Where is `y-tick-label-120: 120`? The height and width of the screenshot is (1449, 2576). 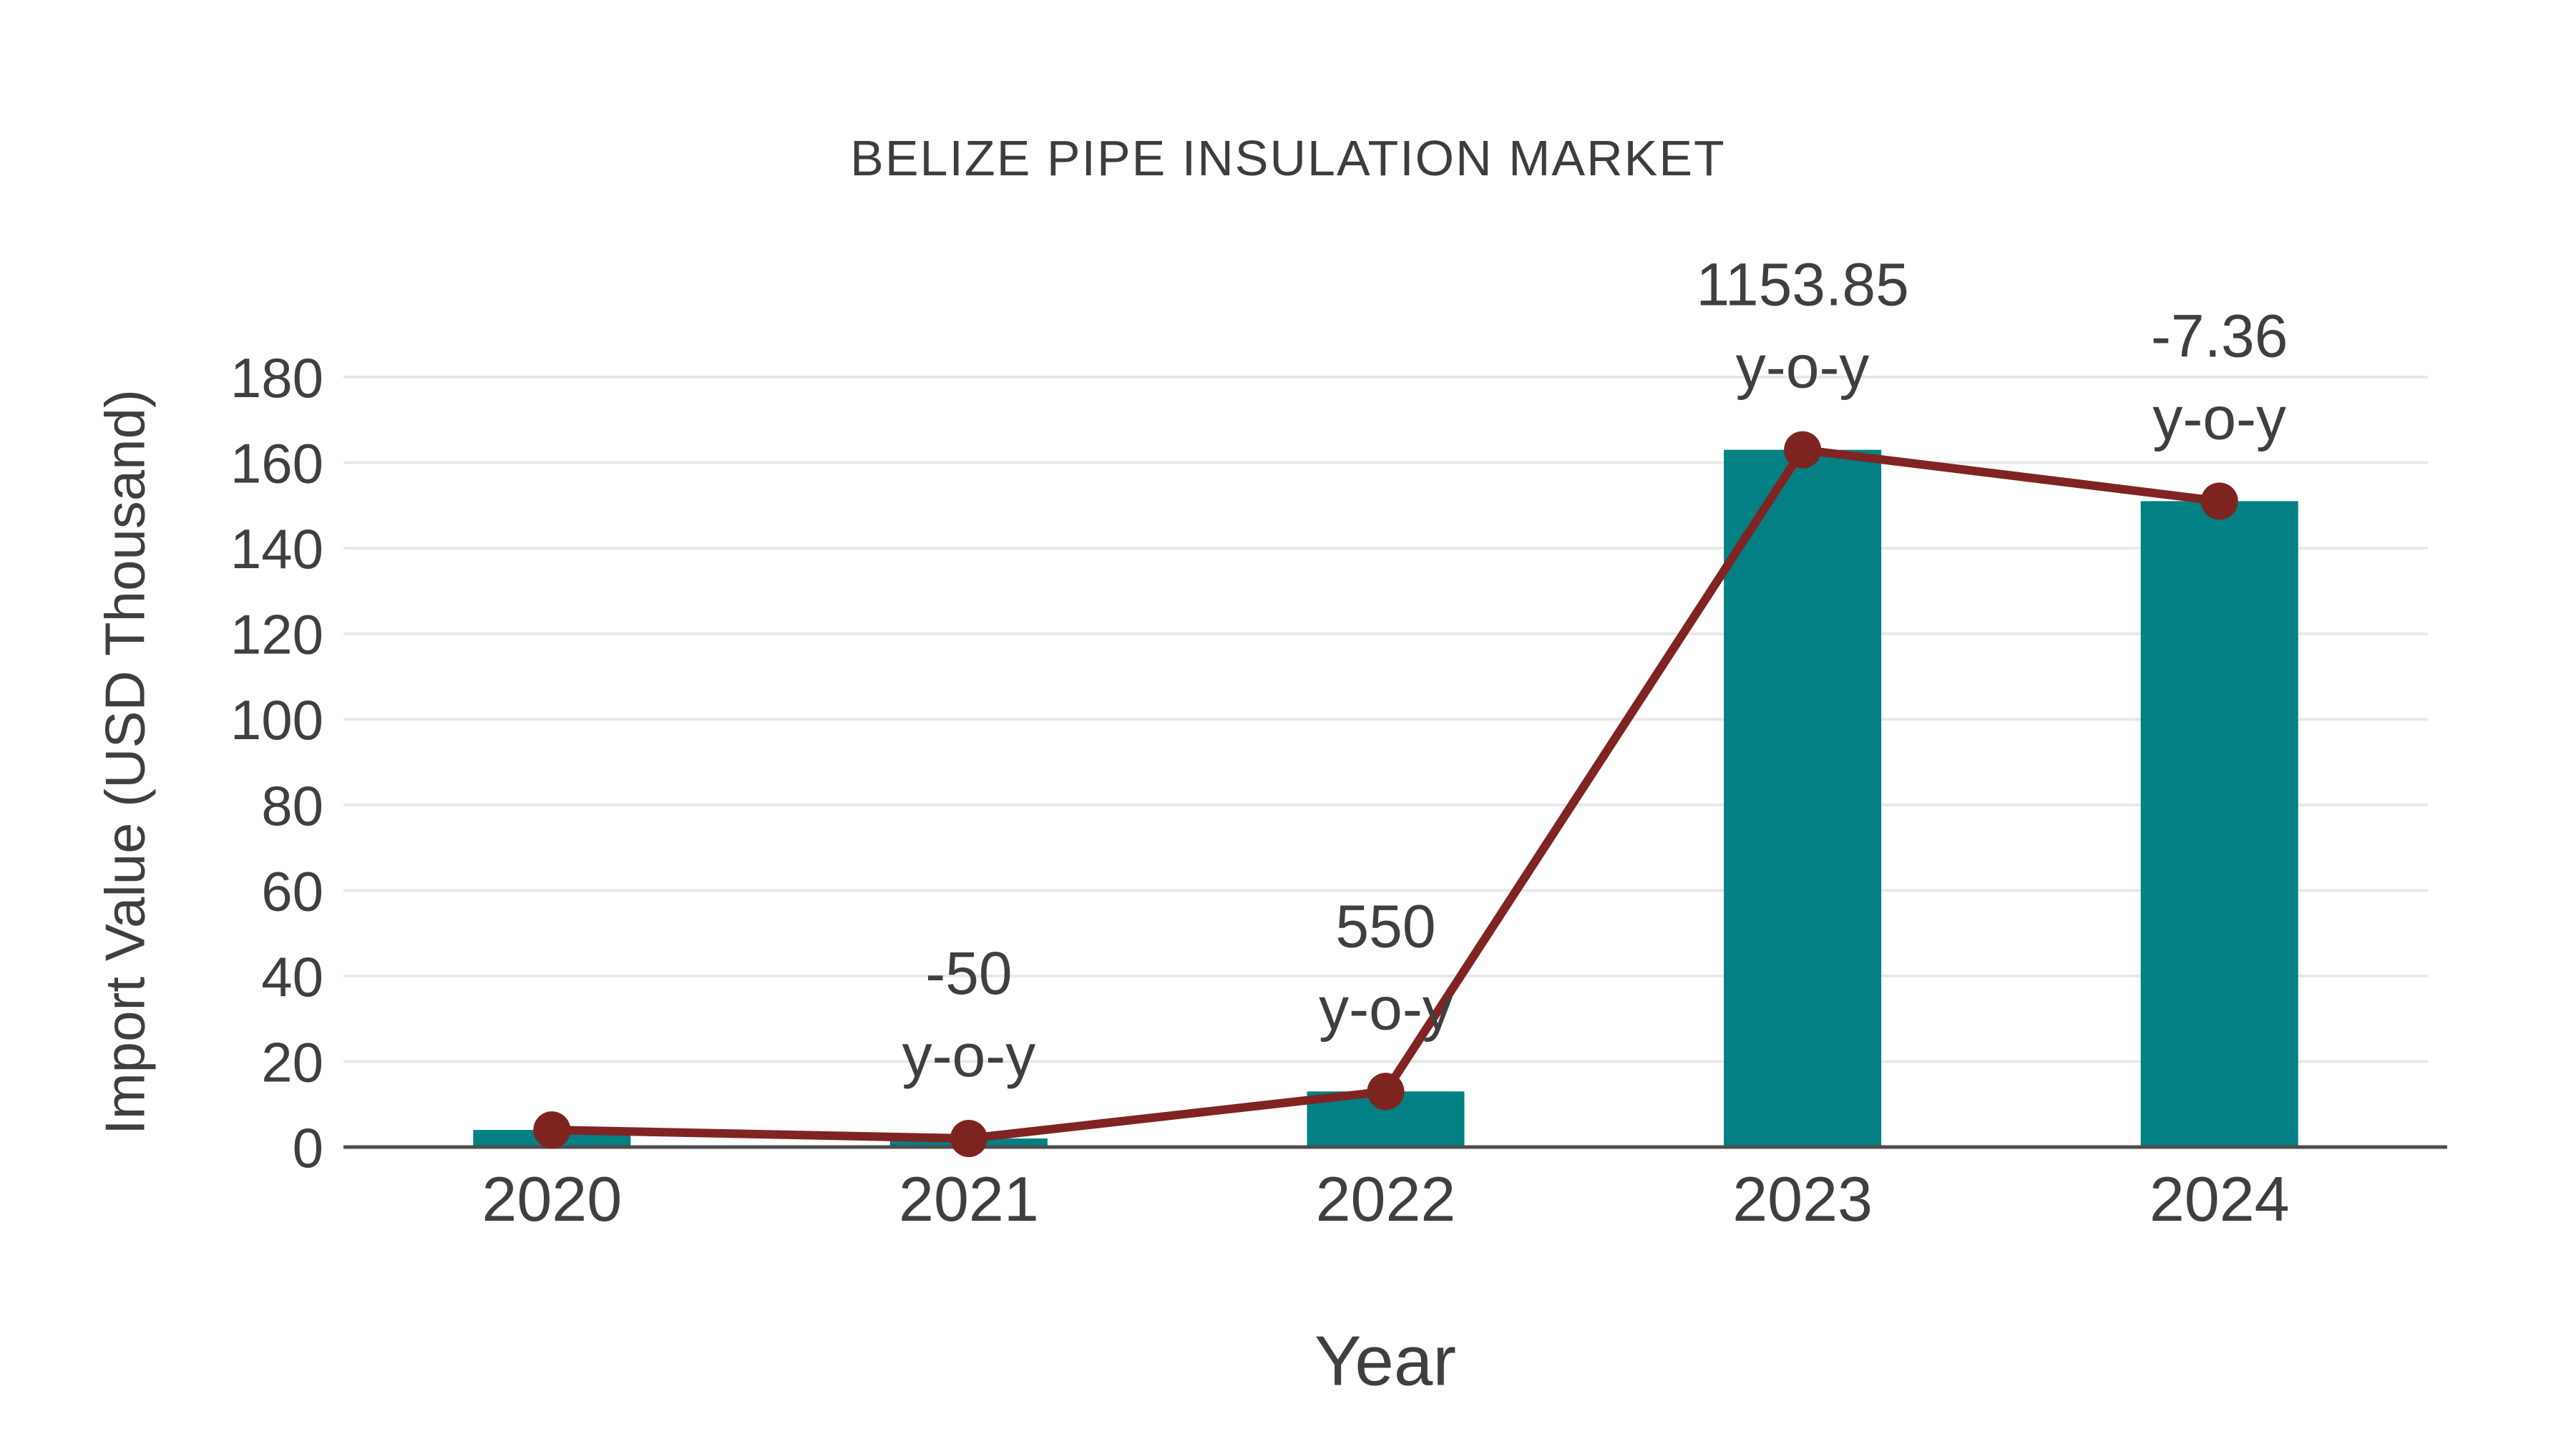 y-tick-label-120: 120 is located at coordinates (276, 634).